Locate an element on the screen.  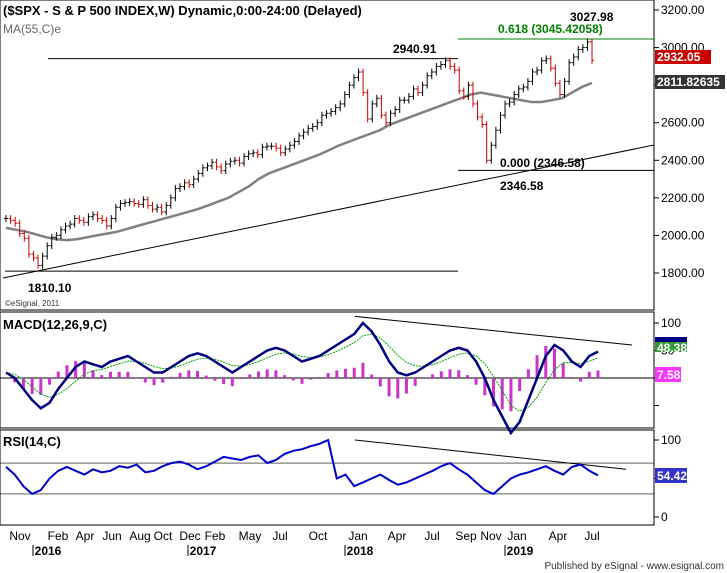
x-tick-label: Jun is located at coordinates (111, 536).